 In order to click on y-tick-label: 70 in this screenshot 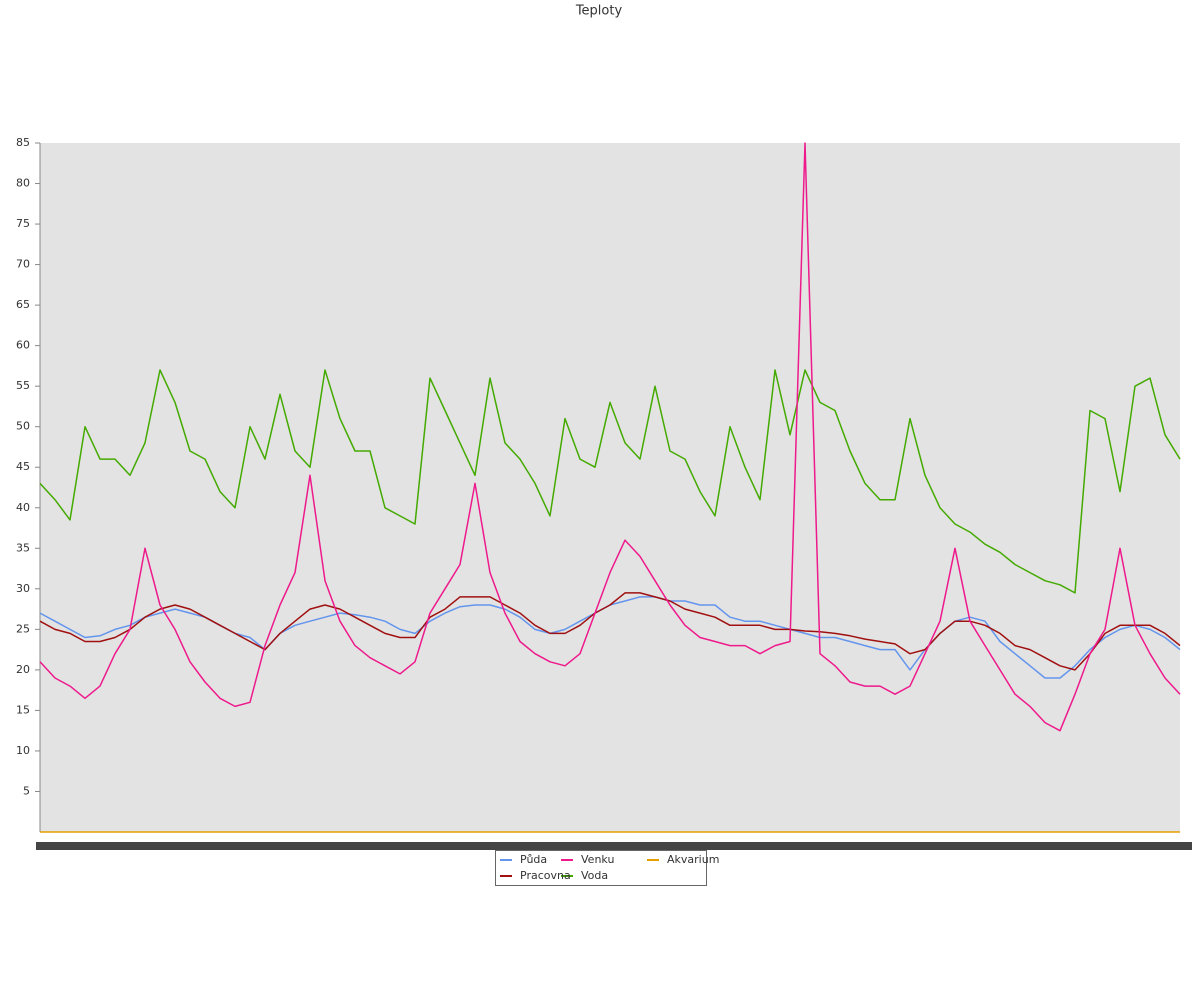, I will do `click(23, 264)`.